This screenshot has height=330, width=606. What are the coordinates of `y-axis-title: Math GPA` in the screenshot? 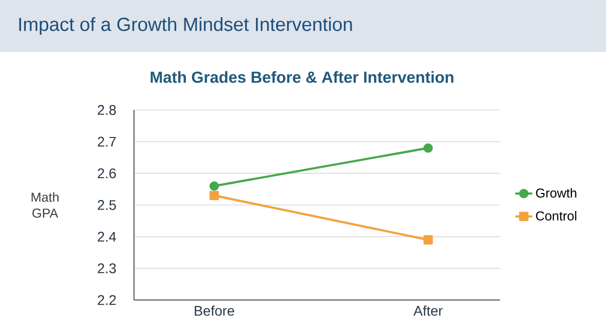 It's located at (45, 205).